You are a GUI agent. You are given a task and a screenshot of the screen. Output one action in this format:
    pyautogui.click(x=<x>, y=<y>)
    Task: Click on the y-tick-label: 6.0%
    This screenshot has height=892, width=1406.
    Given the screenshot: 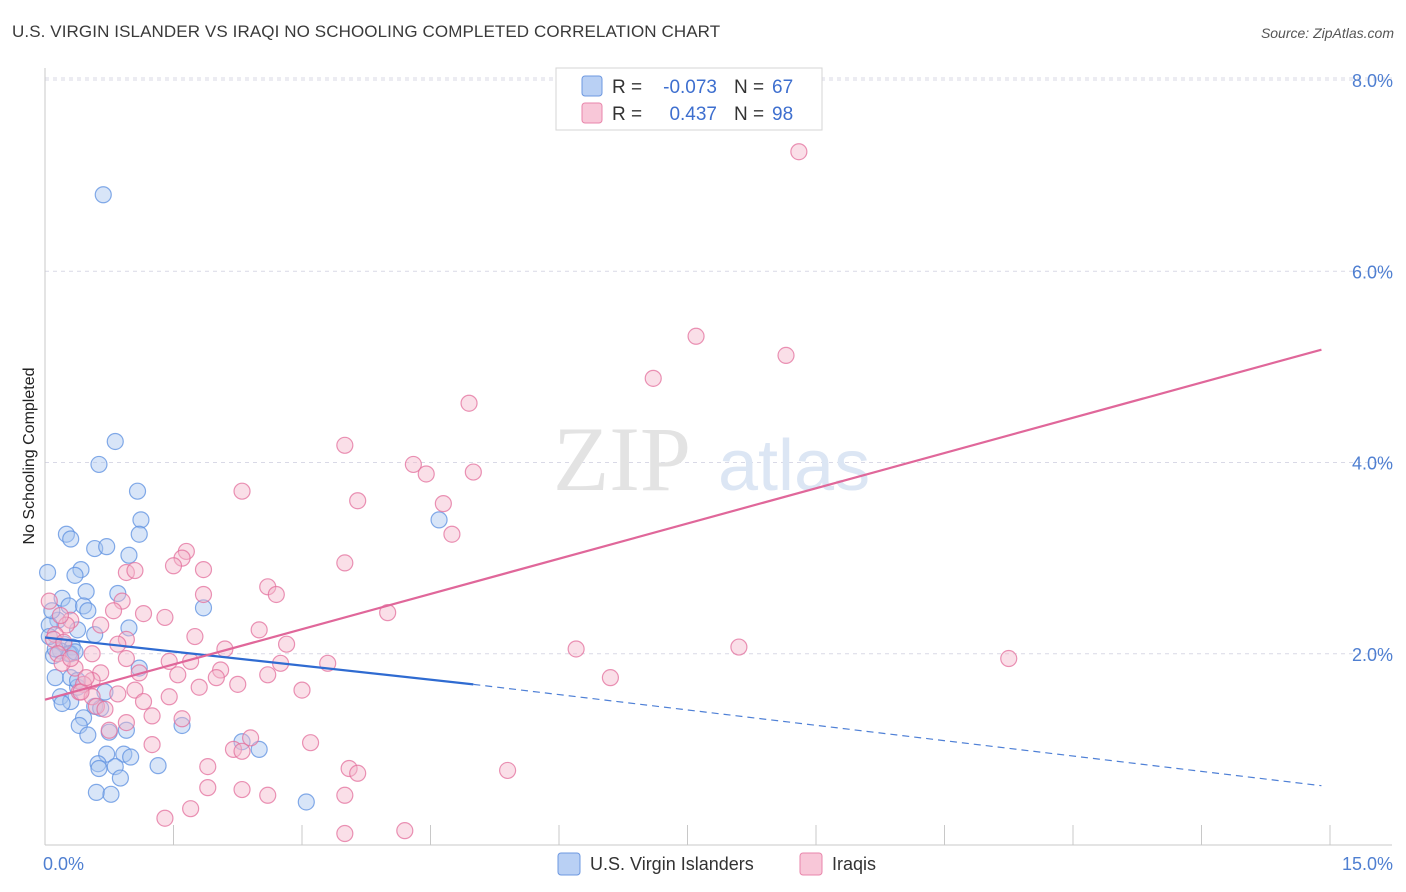 What is the action you would take?
    pyautogui.click(x=1372, y=272)
    